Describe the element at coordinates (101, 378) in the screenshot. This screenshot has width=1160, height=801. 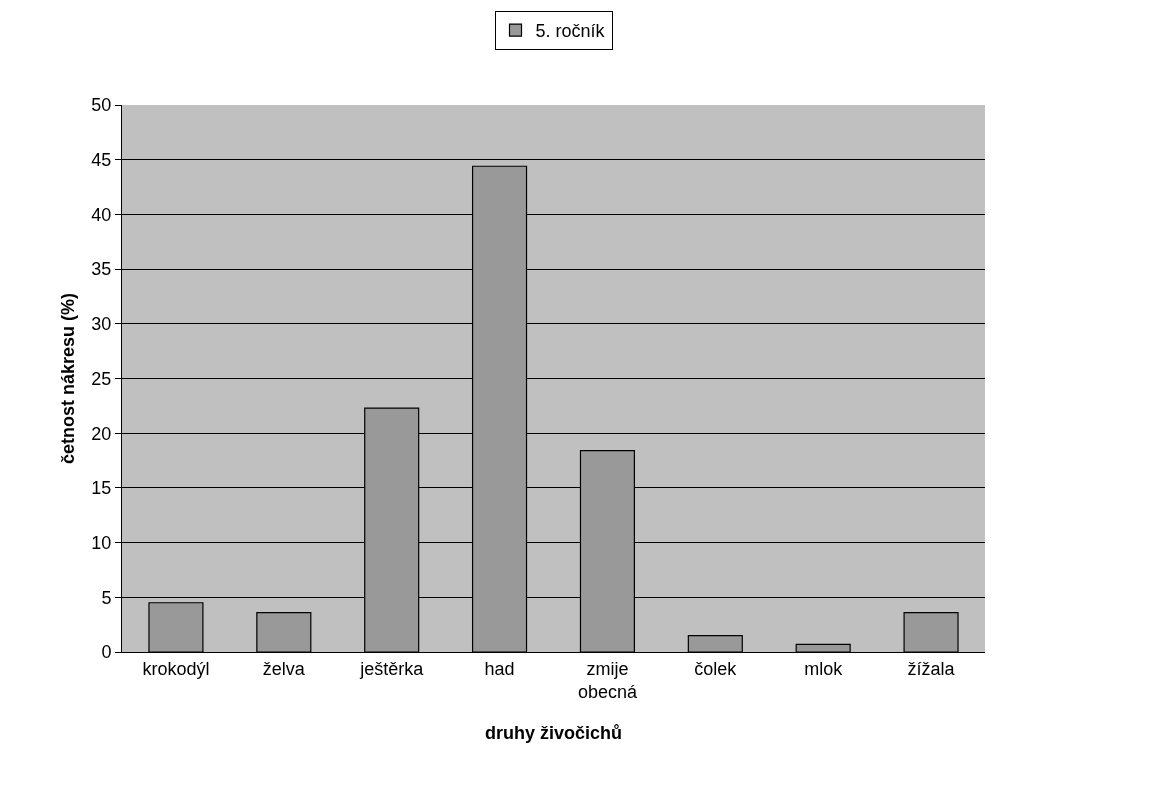
I see `y-tick-label: 25` at that location.